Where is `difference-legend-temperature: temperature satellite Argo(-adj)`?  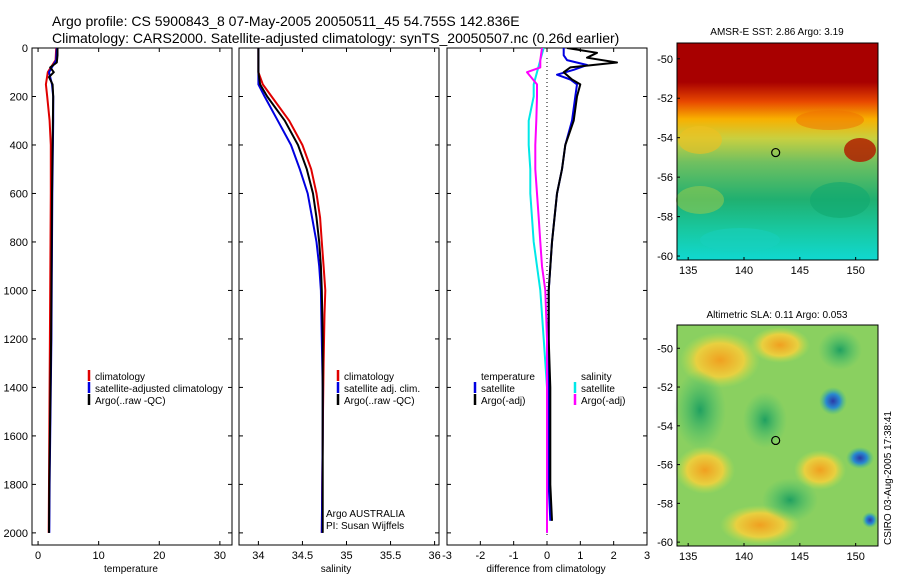
difference-legend-temperature: temperature satellite Argo(-adj) is located at coordinates (504, 389).